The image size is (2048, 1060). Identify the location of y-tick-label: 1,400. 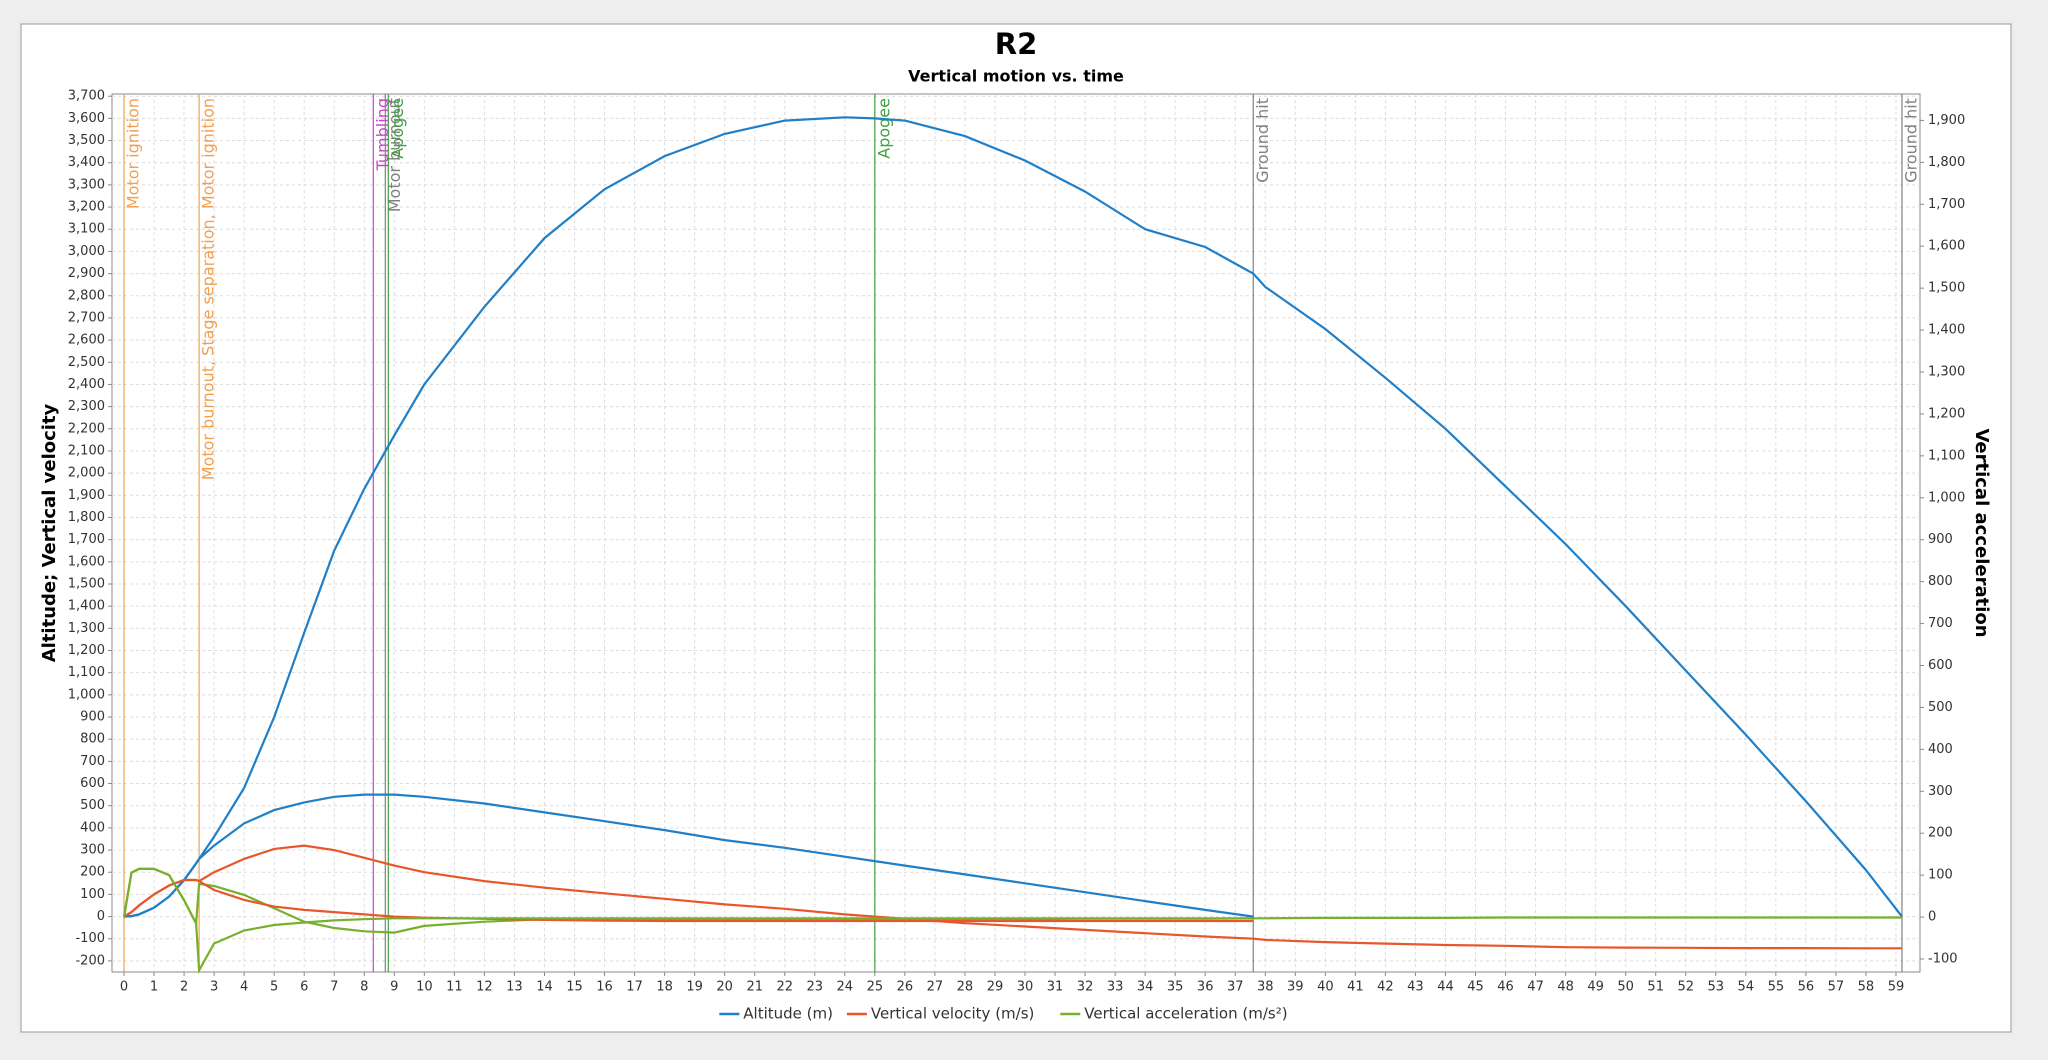
(86, 606).